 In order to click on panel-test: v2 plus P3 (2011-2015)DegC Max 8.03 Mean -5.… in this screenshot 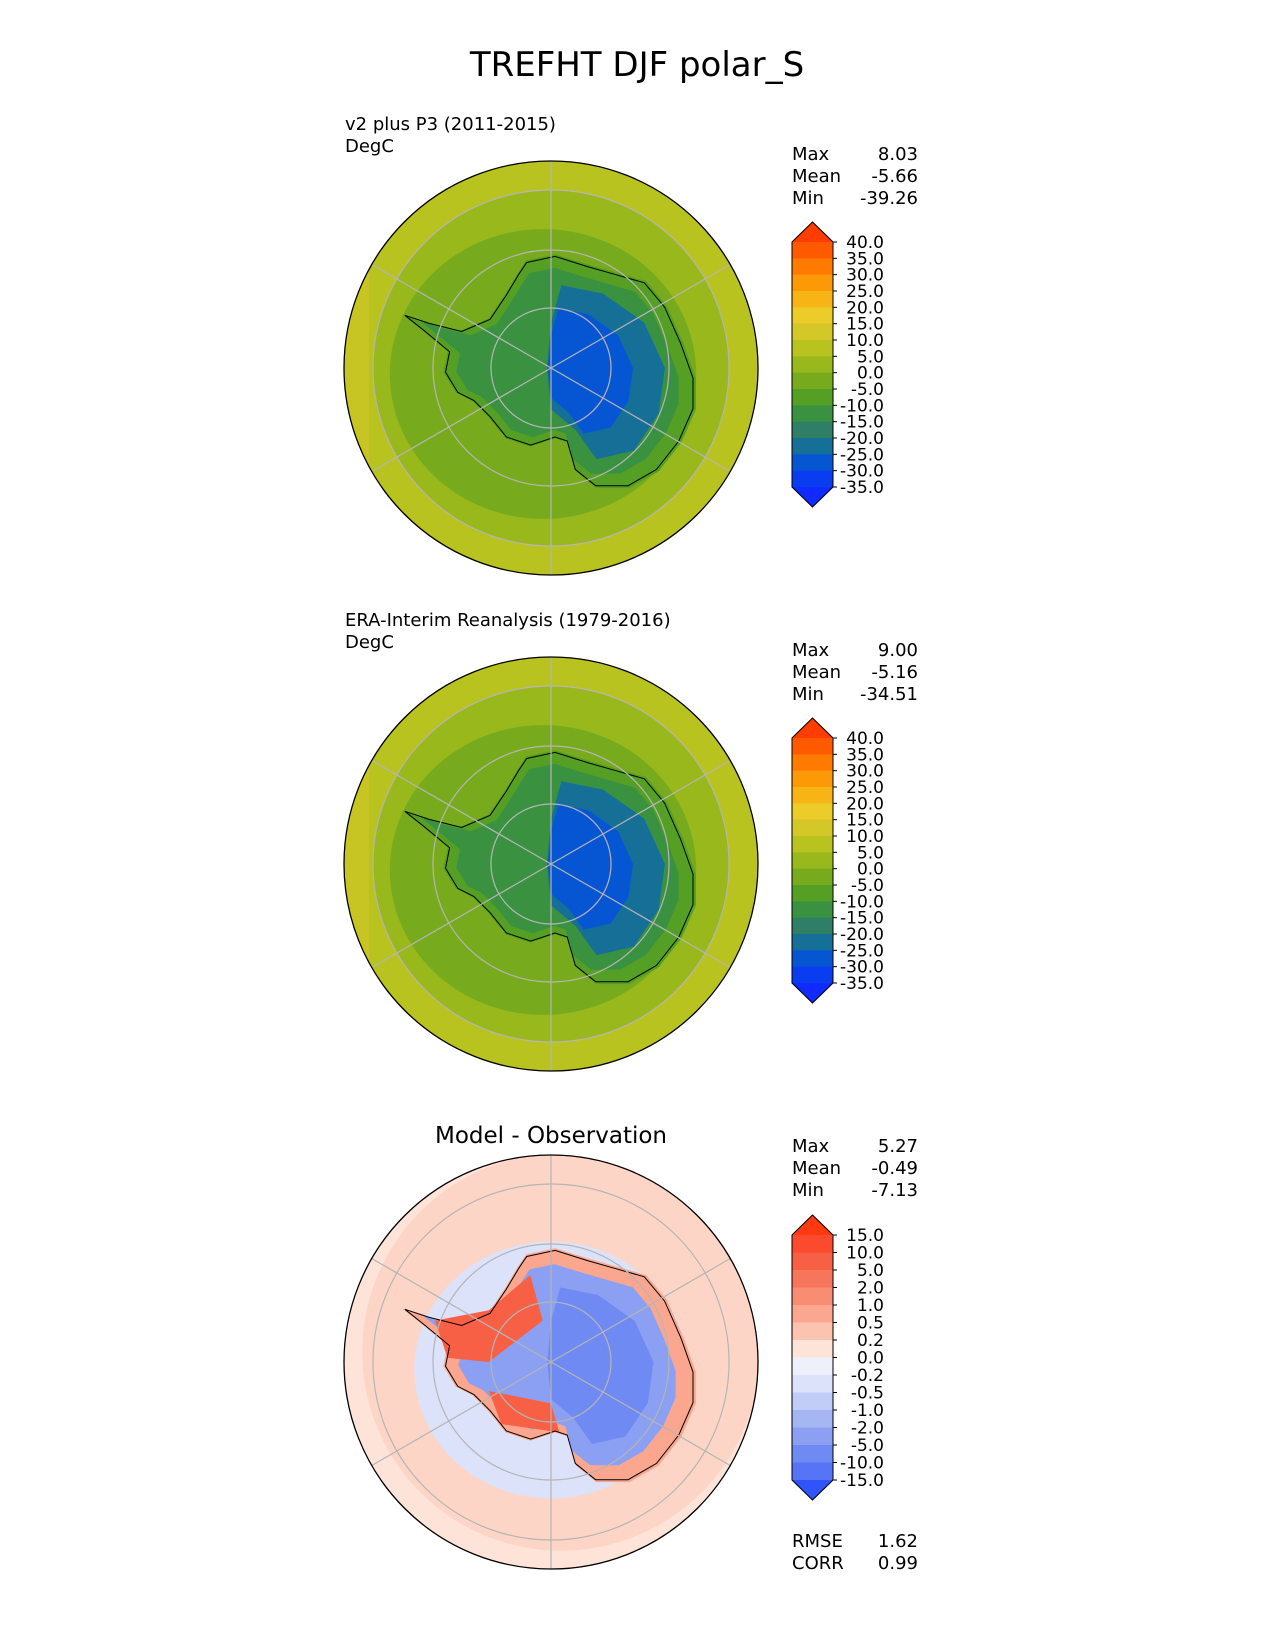, I will do `click(630, 345)`.